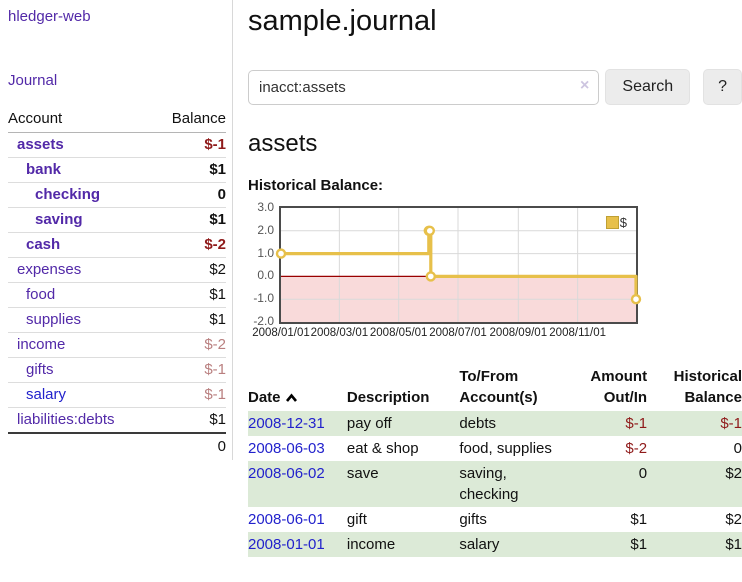 Image resolution: width=742 pixels, height=582 pixels. Describe the element at coordinates (80, 245) in the screenshot. I see `account-name-cell: cash` at that location.